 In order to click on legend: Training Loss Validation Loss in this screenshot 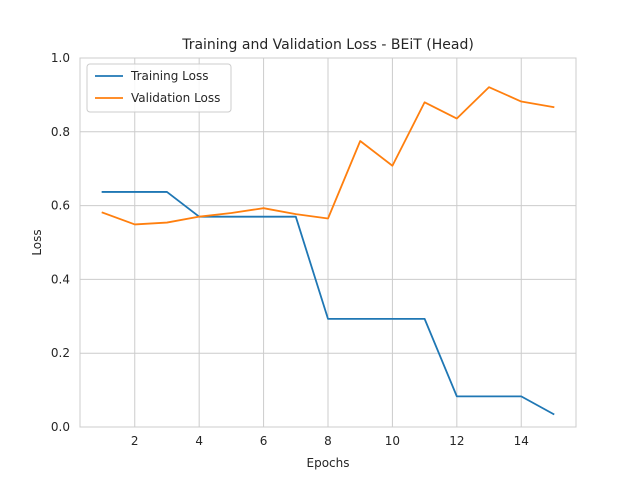, I will do `click(159, 88)`.